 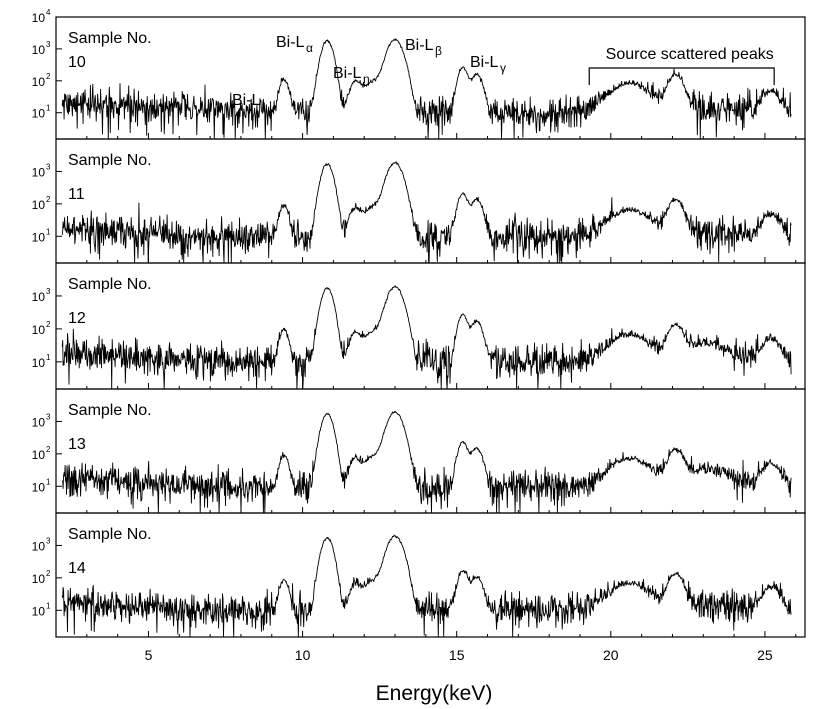 What do you see at coordinates (611, 655) in the screenshot?
I see `x-tick-label-20: 20` at bounding box center [611, 655].